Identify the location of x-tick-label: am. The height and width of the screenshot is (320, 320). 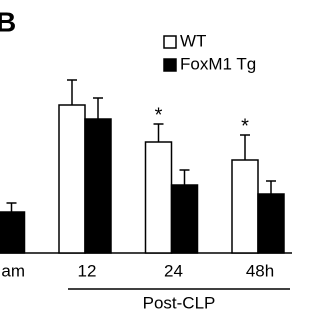
(13, 270).